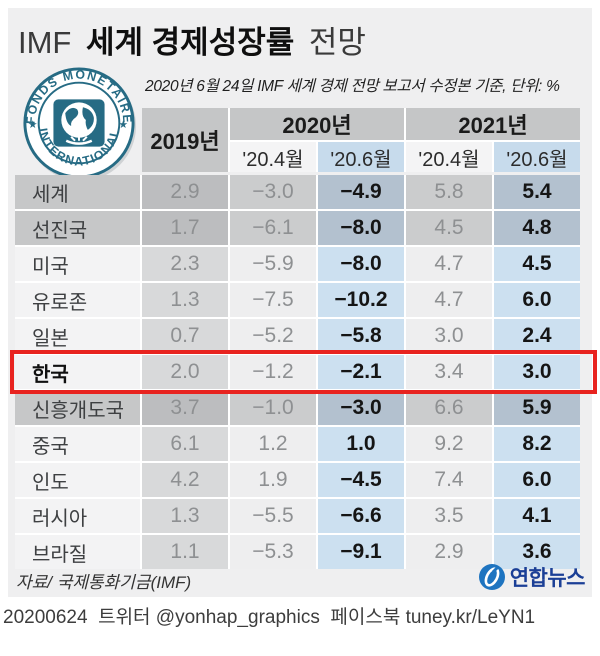 The width and height of the screenshot is (600, 656). Describe the element at coordinates (317, 124) in the screenshot. I see `col-group-2020: 2020년` at that location.